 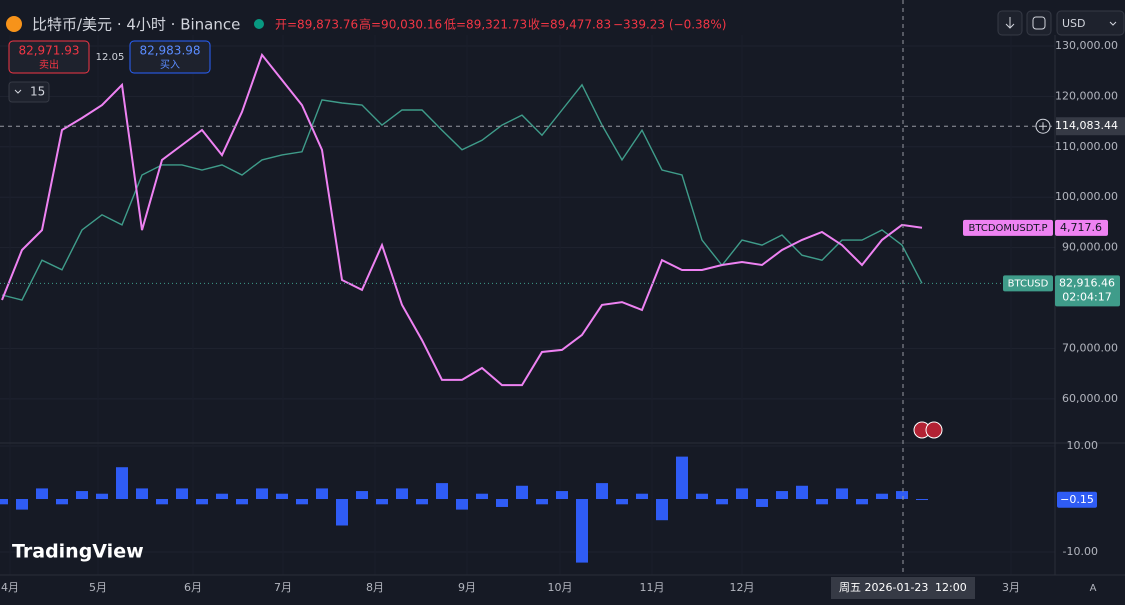 What do you see at coordinates (1011, 587) in the screenshot?
I see `x-tick-label: 3月` at bounding box center [1011, 587].